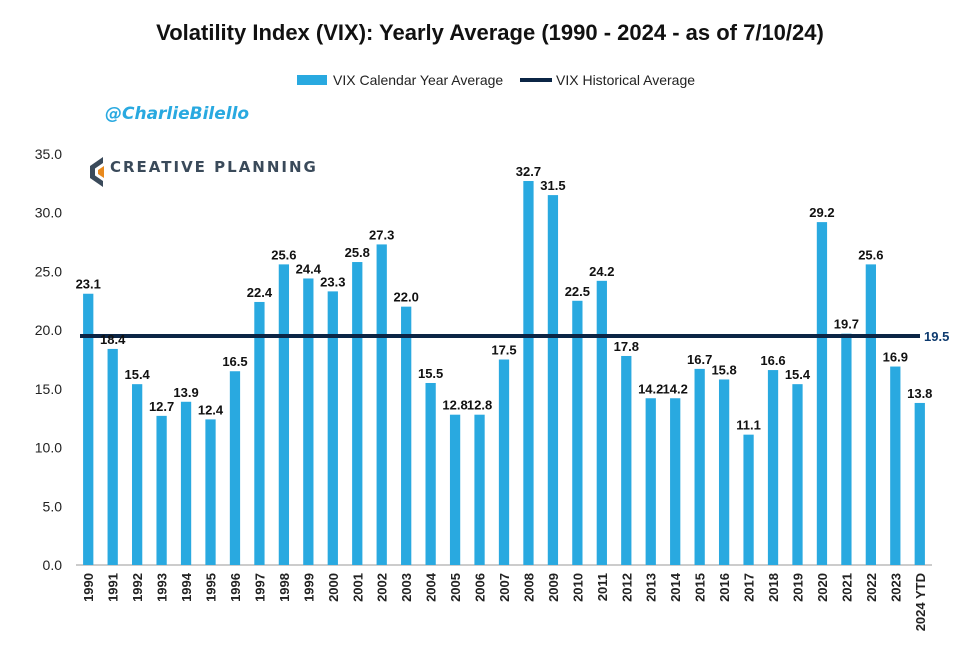 This screenshot has width=961, height=654. What do you see at coordinates (162, 587) in the screenshot?
I see `x-tick-label: 1993` at bounding box center [162, 587].